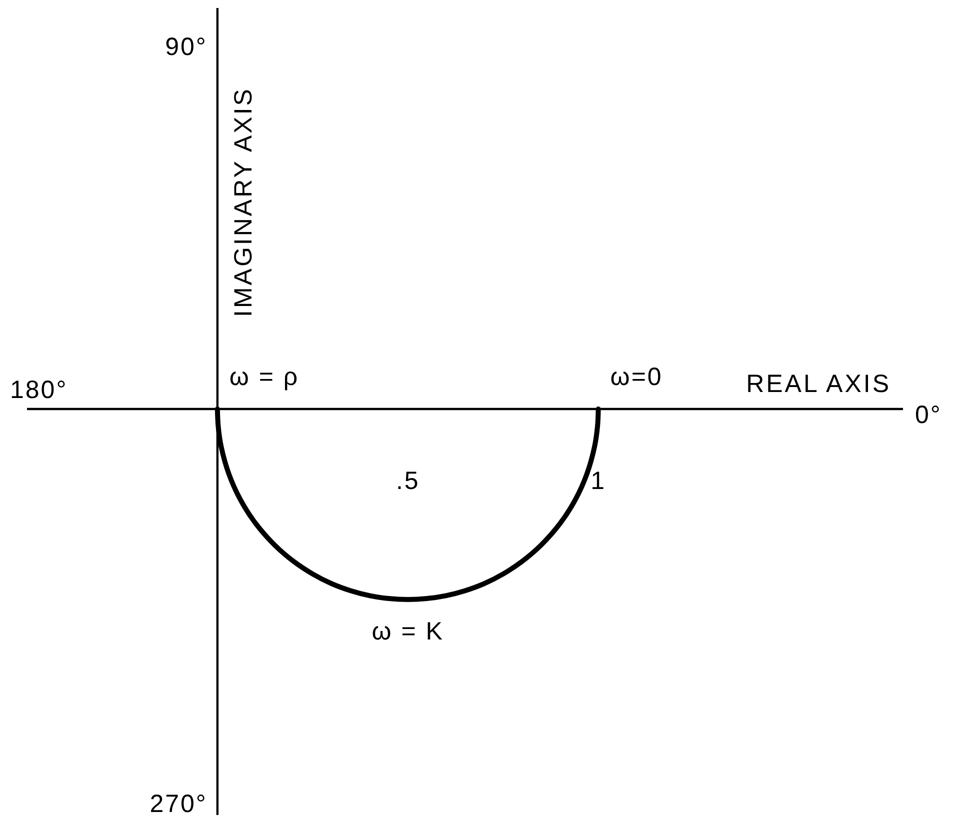 The image size is (962, 823). What do you see at coordinates (39, 390) in the screenshot?
I see `text: 180°` at bounding box center [39, 390].